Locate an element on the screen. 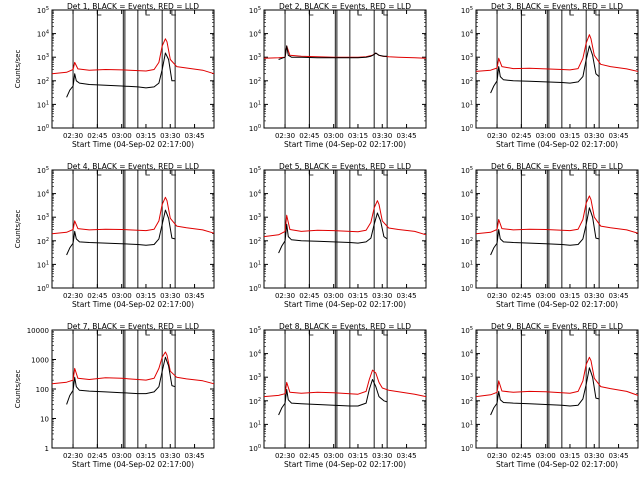 This screenshot has width=640, height=480. panel-title: Det 3, BLACK = Events, RED = LLD is located at coordinates (557, 6).